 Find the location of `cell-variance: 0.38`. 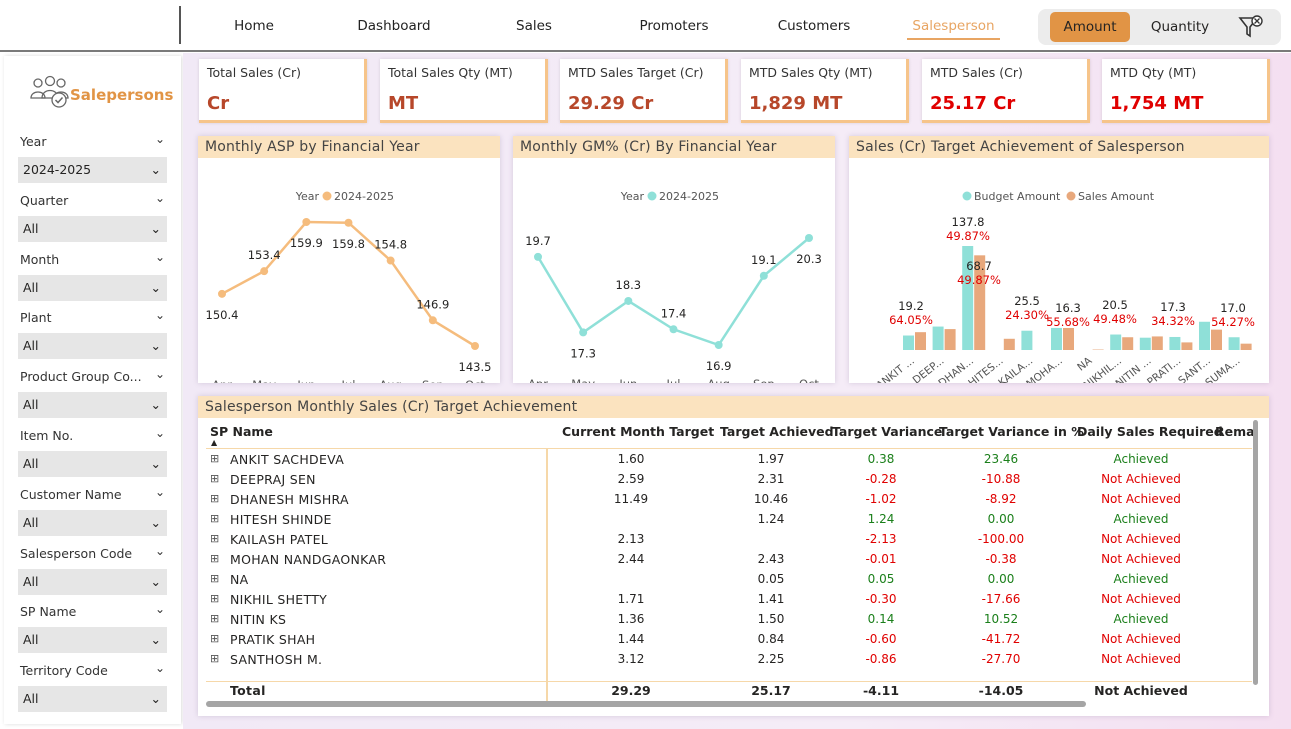

cell-variance: 0.38 is located at coordinates (881, 459).